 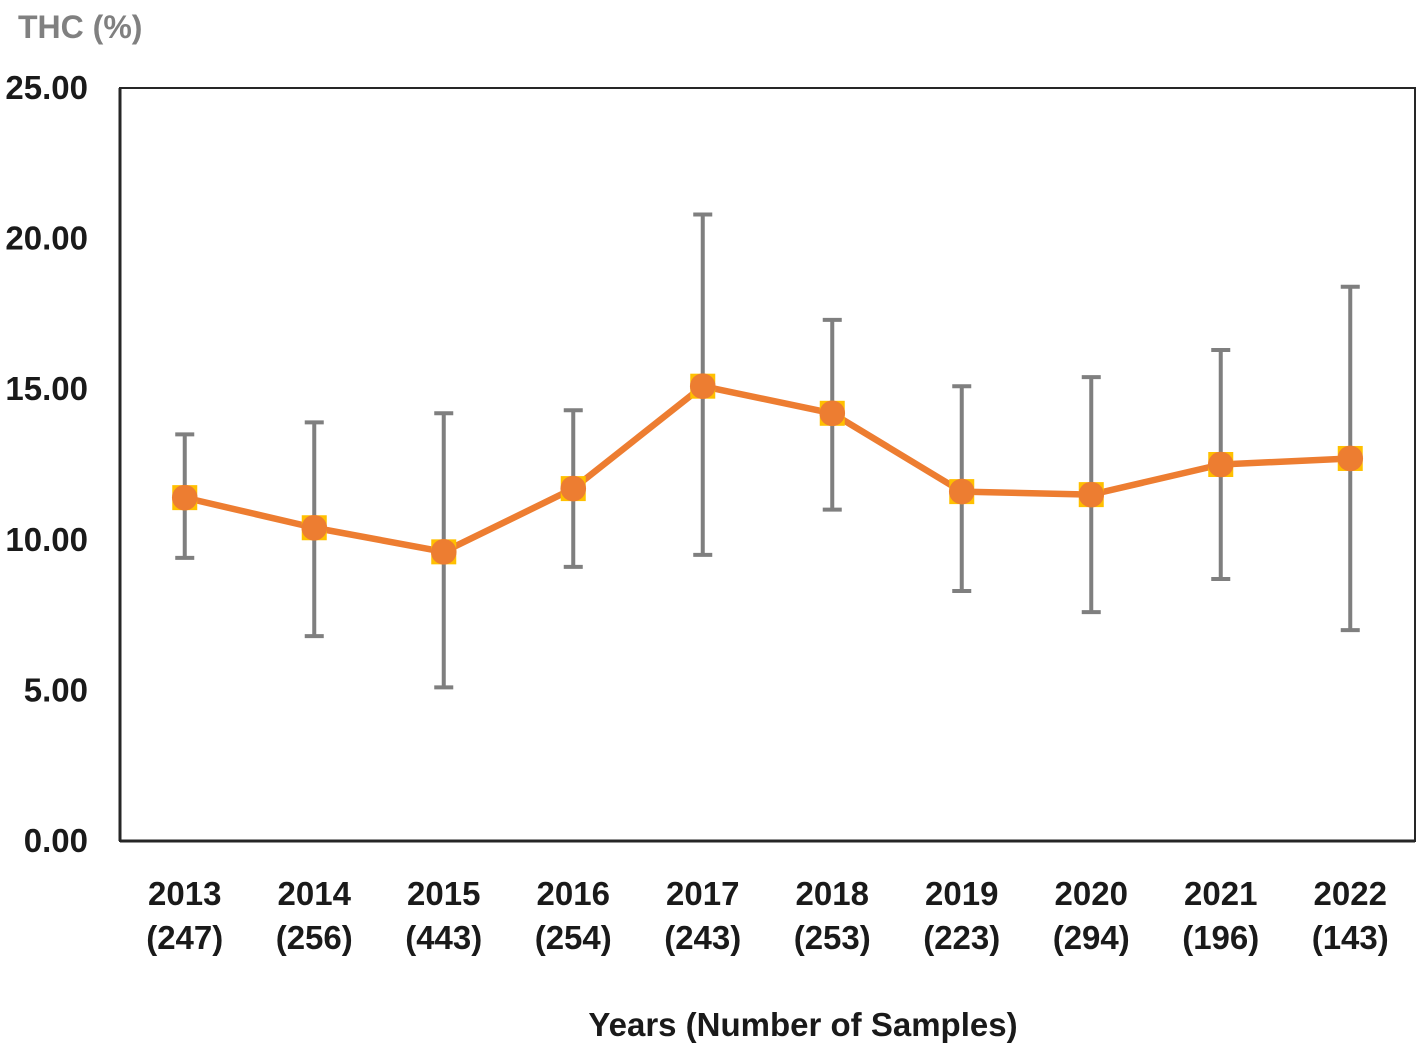 I want to click on x-axis-year-label: 2015, so click(x=443, y=893).